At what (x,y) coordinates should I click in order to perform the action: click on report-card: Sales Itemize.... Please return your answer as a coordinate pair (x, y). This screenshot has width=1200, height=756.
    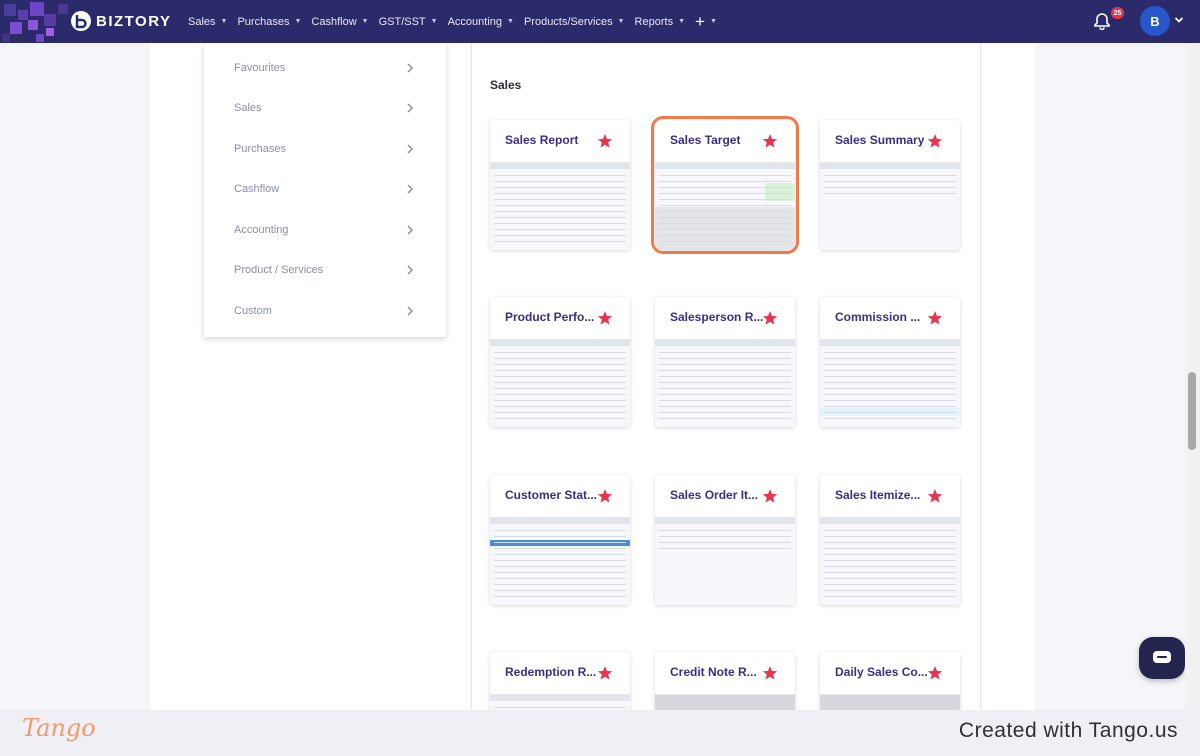
    Looking at the image, I should click on (890, 540).